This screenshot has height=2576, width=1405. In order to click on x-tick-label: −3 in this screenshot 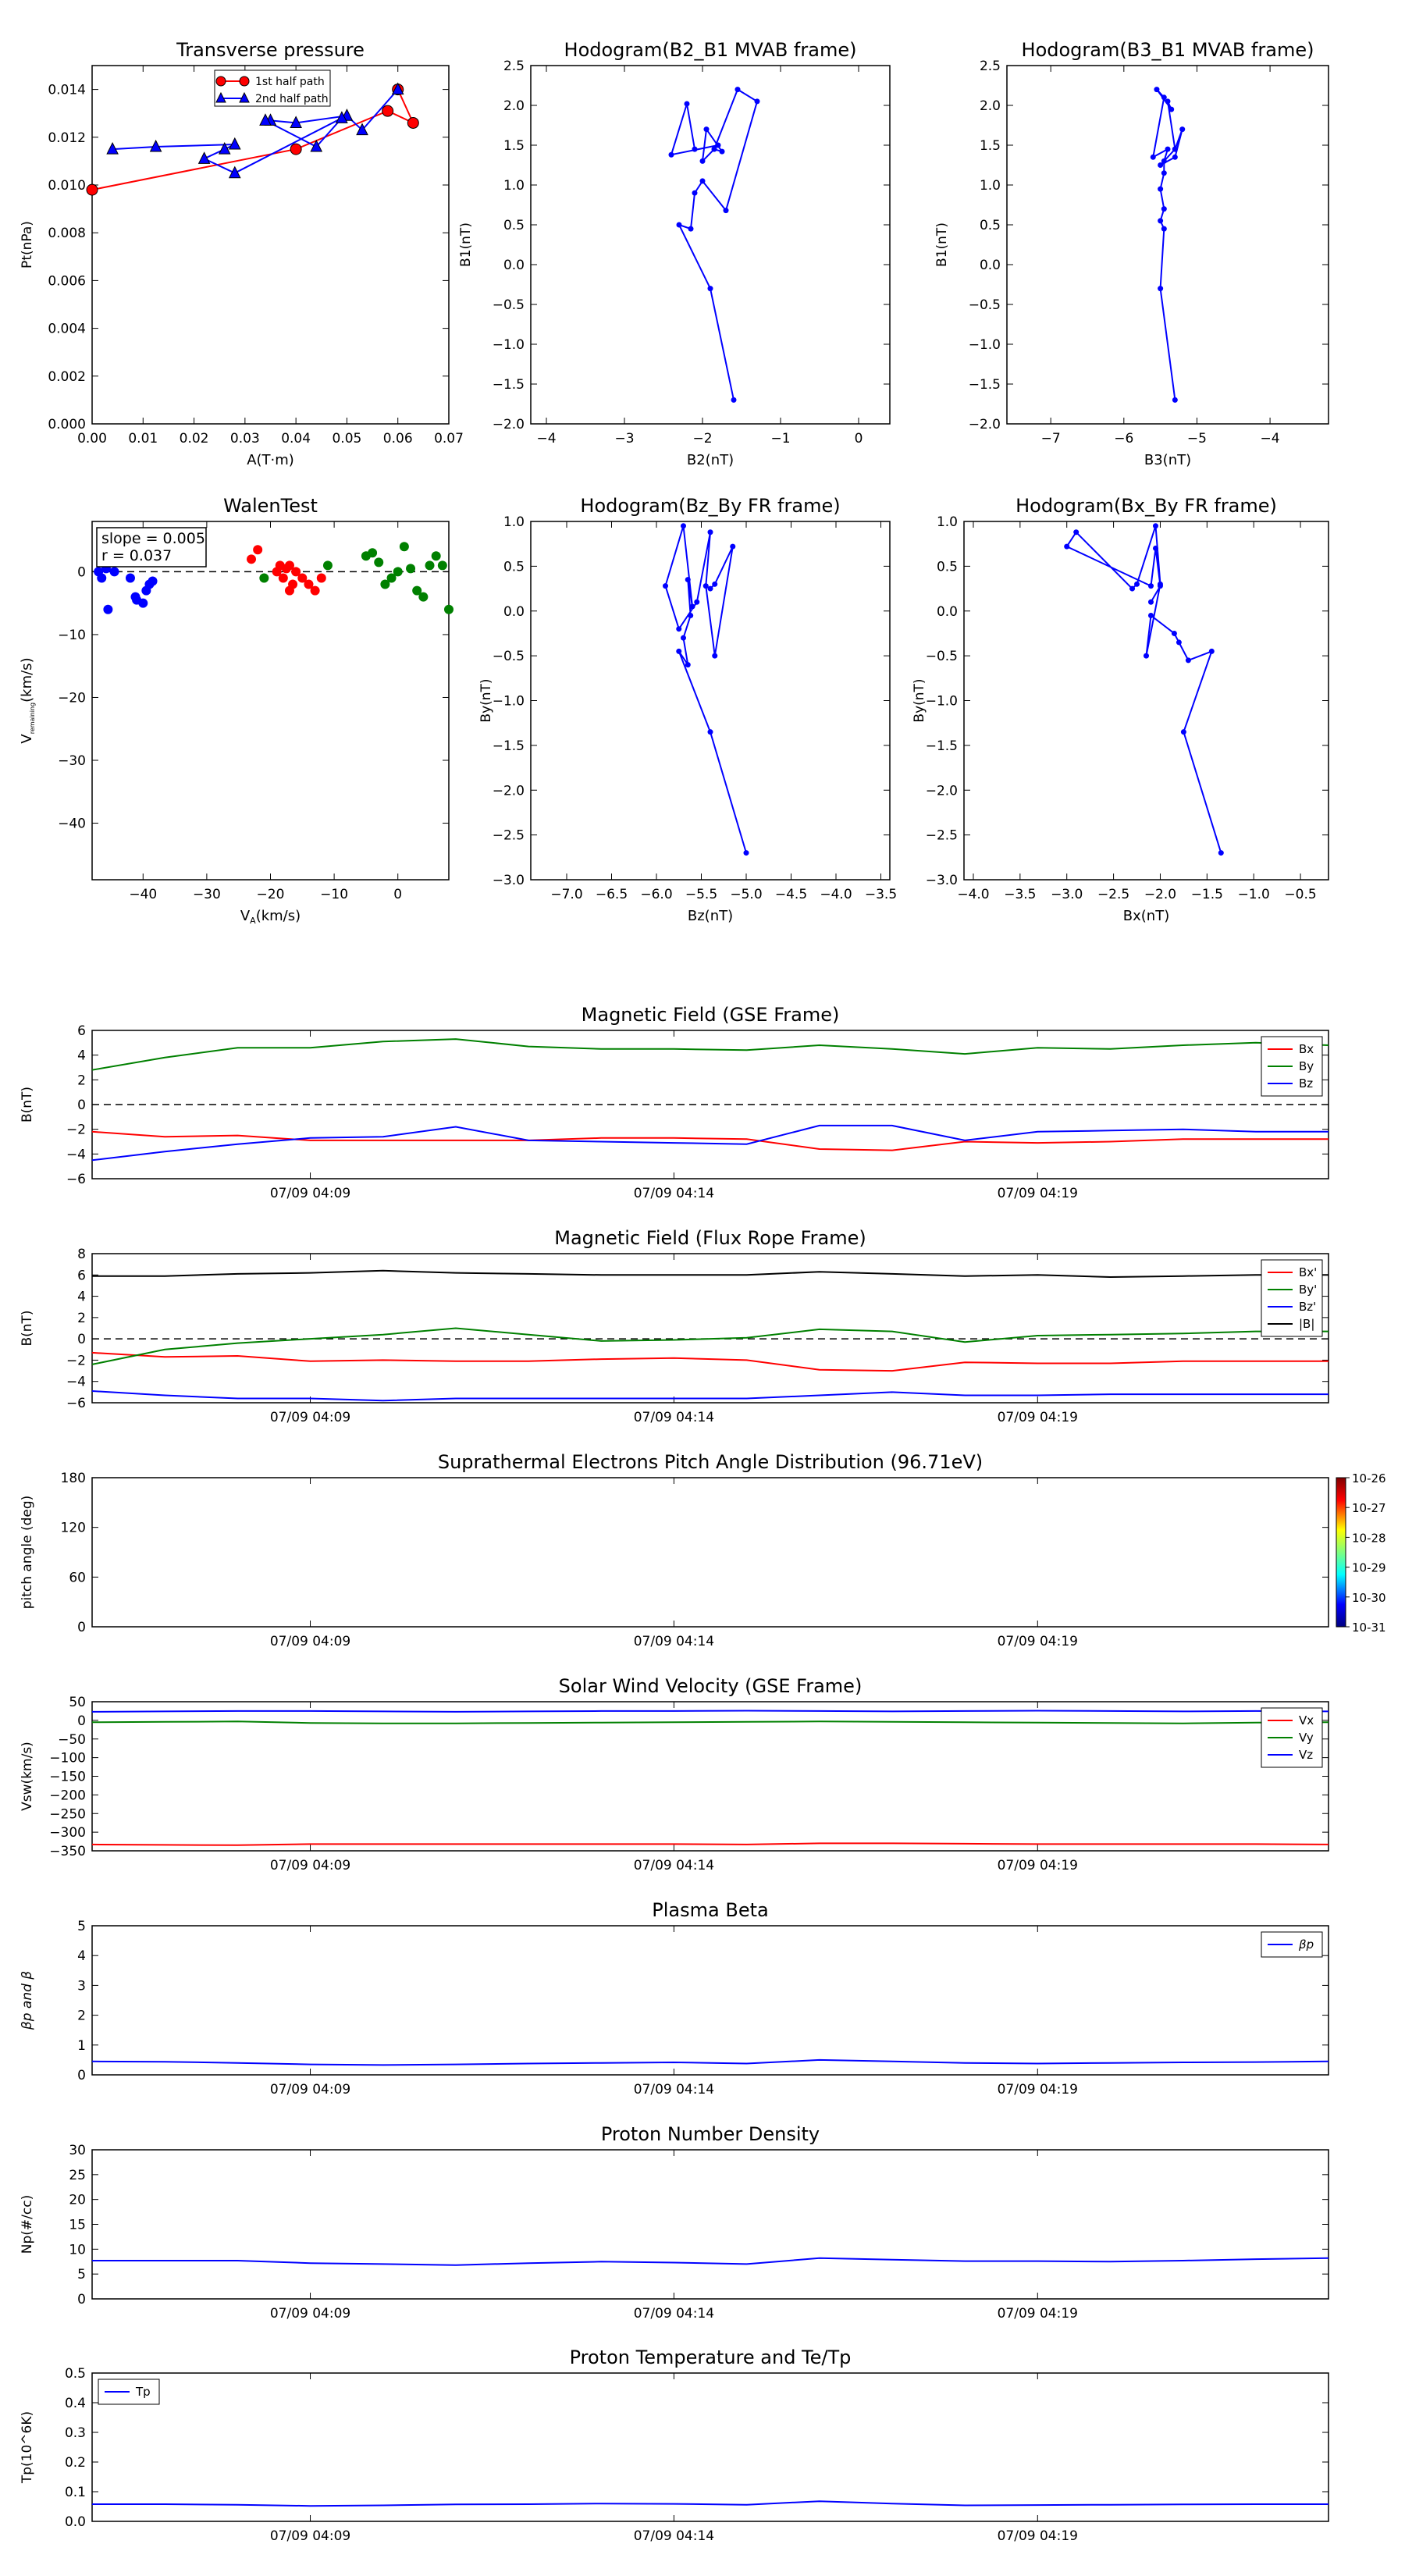, I will do `click(624, 439)`.